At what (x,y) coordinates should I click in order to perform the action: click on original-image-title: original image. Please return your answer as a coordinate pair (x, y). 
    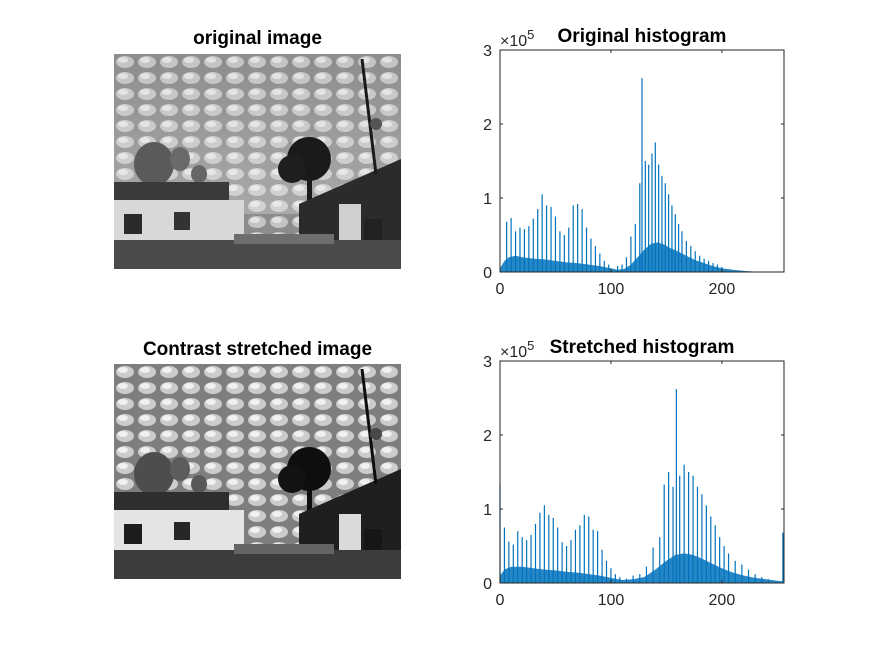
    Looking at the image, I should click on (257, 38).